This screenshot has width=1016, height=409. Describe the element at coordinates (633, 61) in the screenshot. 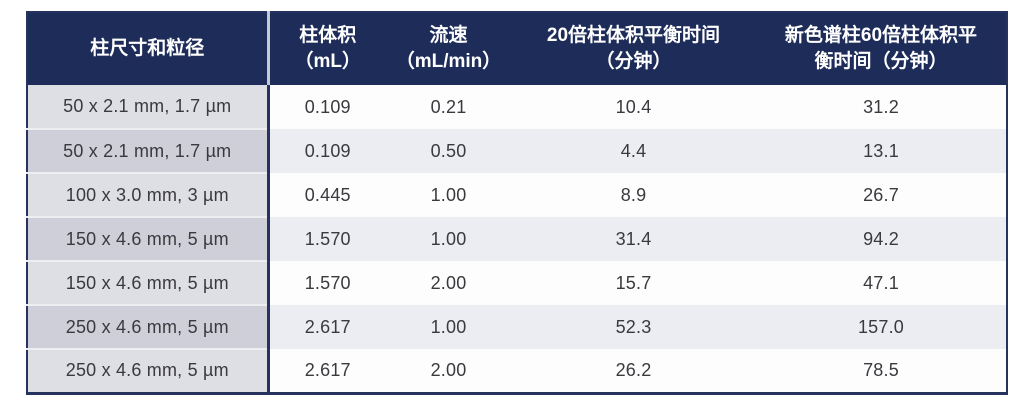

I see `header-time20-unit: （分钟）` at that location.